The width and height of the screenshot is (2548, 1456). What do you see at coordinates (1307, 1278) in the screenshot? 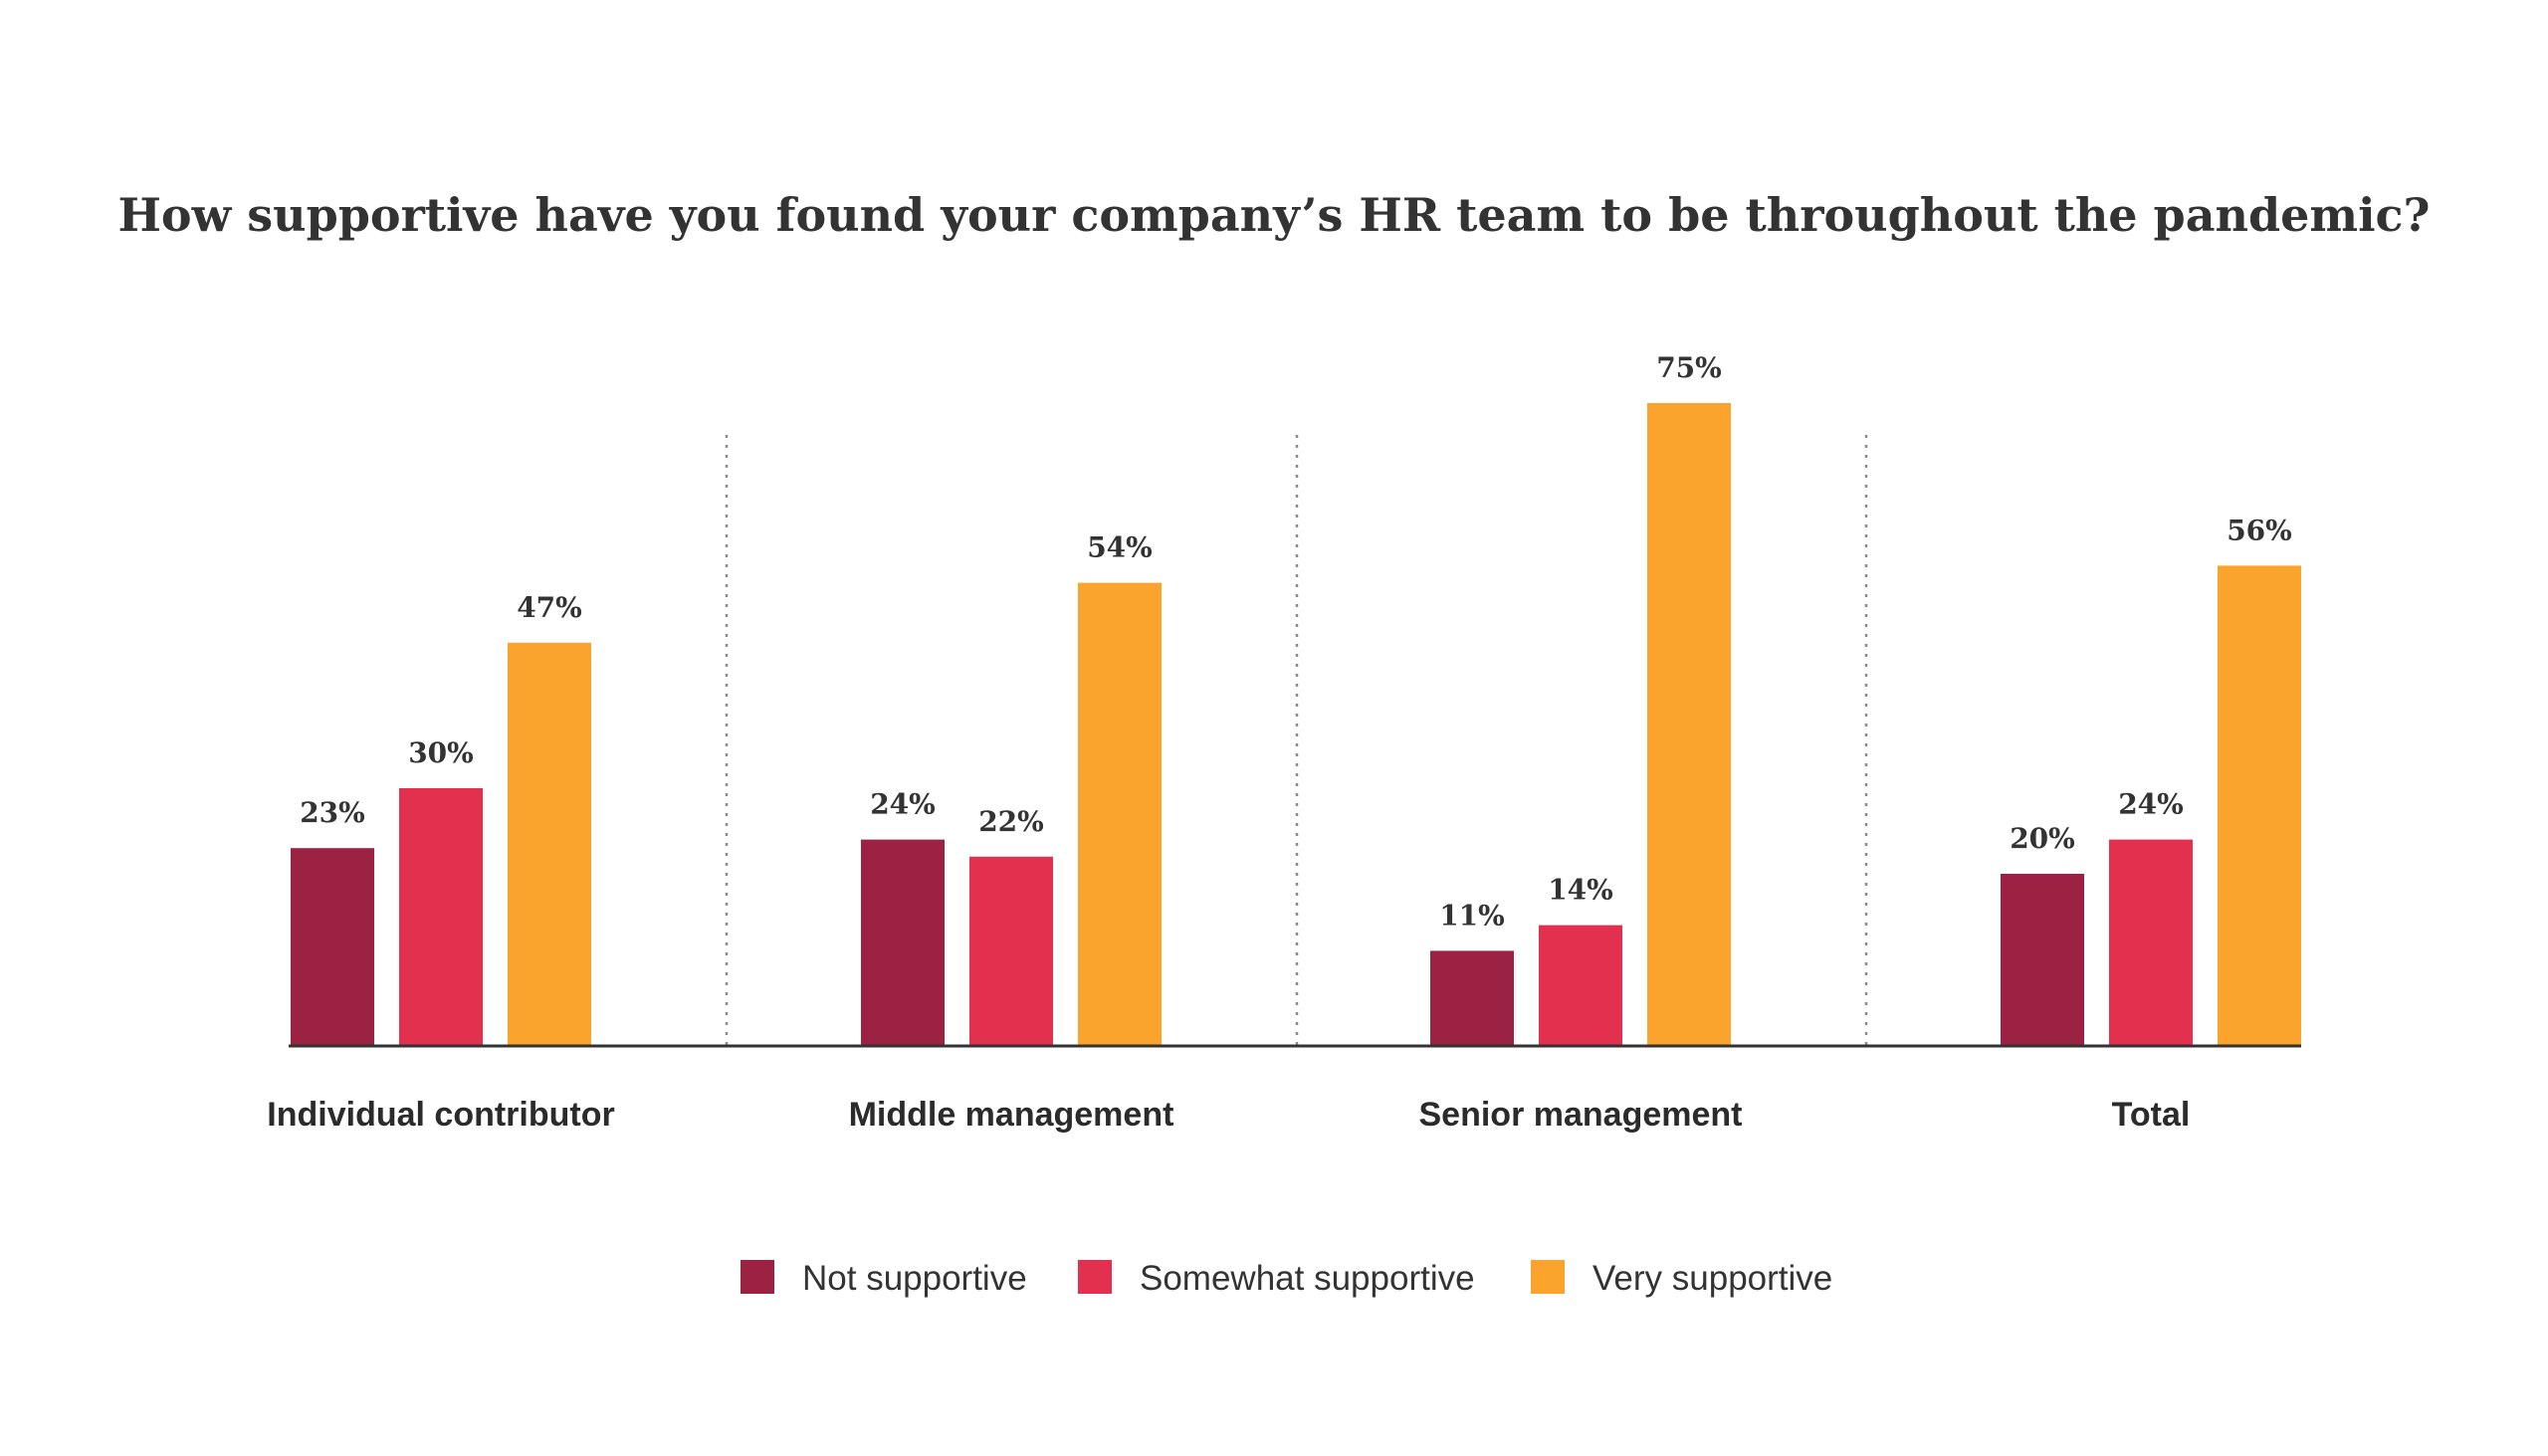
I see `legend-label: Somewhat supportive` at bounding box center [1307, 1278].